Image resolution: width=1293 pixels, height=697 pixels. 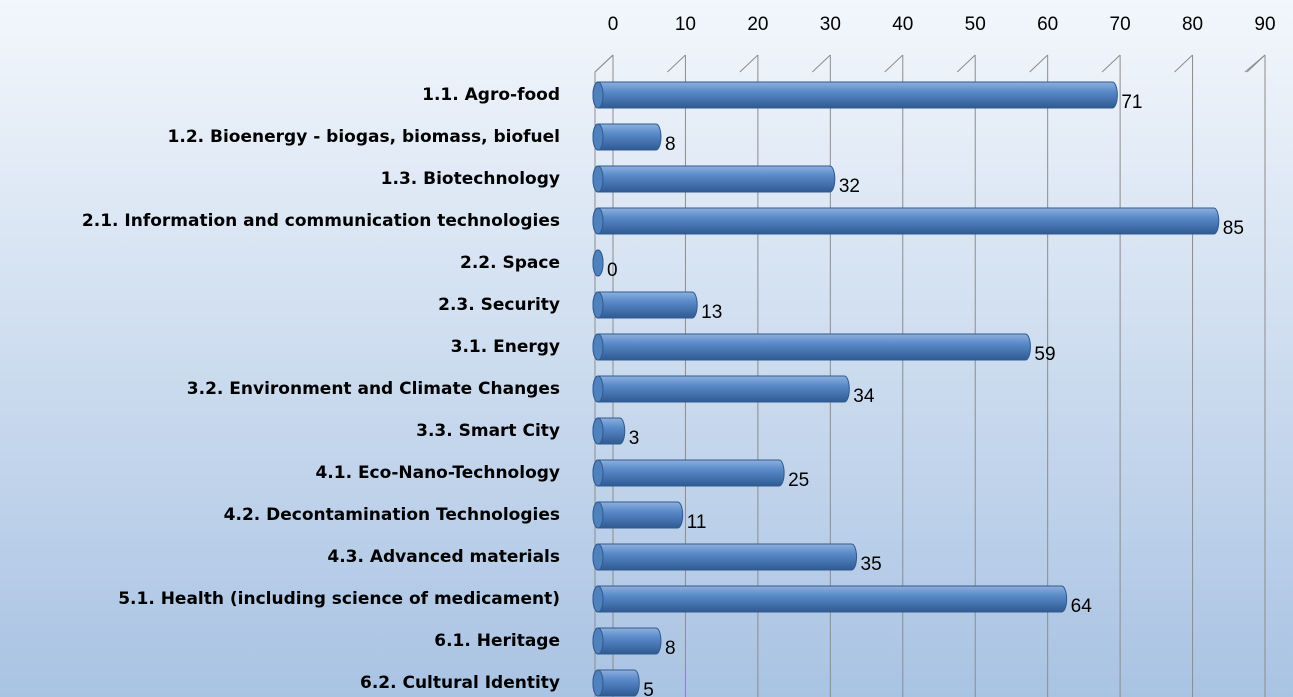 What do you see at coordinates (613, 24) in the screenshot?
I see `x-tick-label: 0` at bounding box center [613, 24].